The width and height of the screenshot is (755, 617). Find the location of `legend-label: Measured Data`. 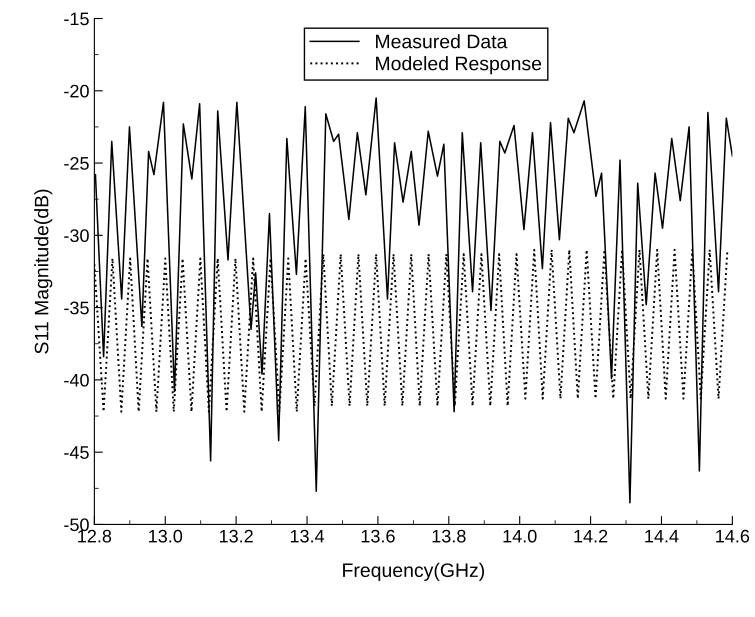

legend-label: Measured Data is located at coordinates (442, 41).